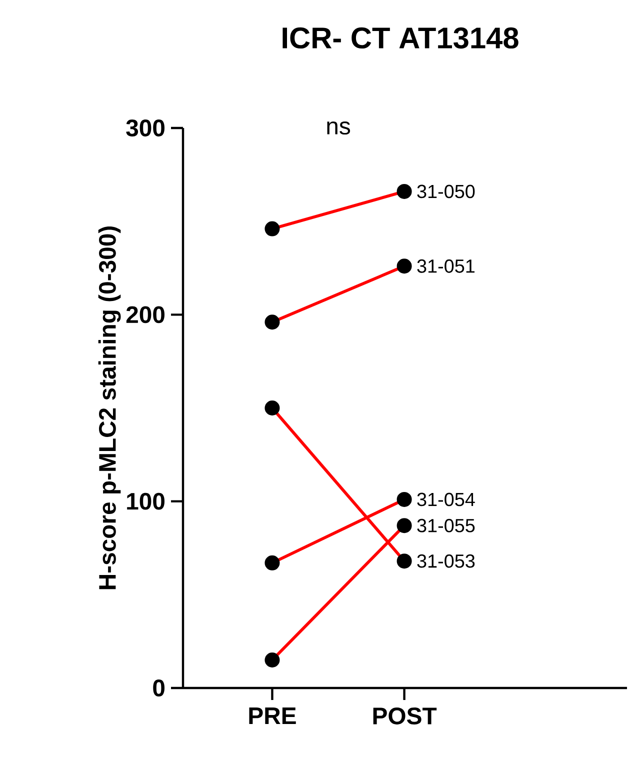 The height and width of the screenshot is (765, 631). I want to click on chart-title: ICR- CT AT13148, so click(400, 38).